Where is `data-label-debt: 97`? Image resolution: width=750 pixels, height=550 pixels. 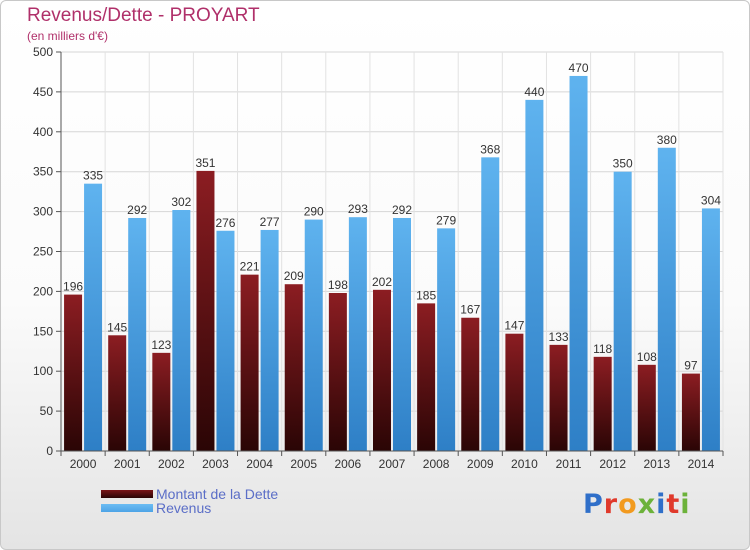
data-label-debt: 97 is located at coordinates (691, 366).